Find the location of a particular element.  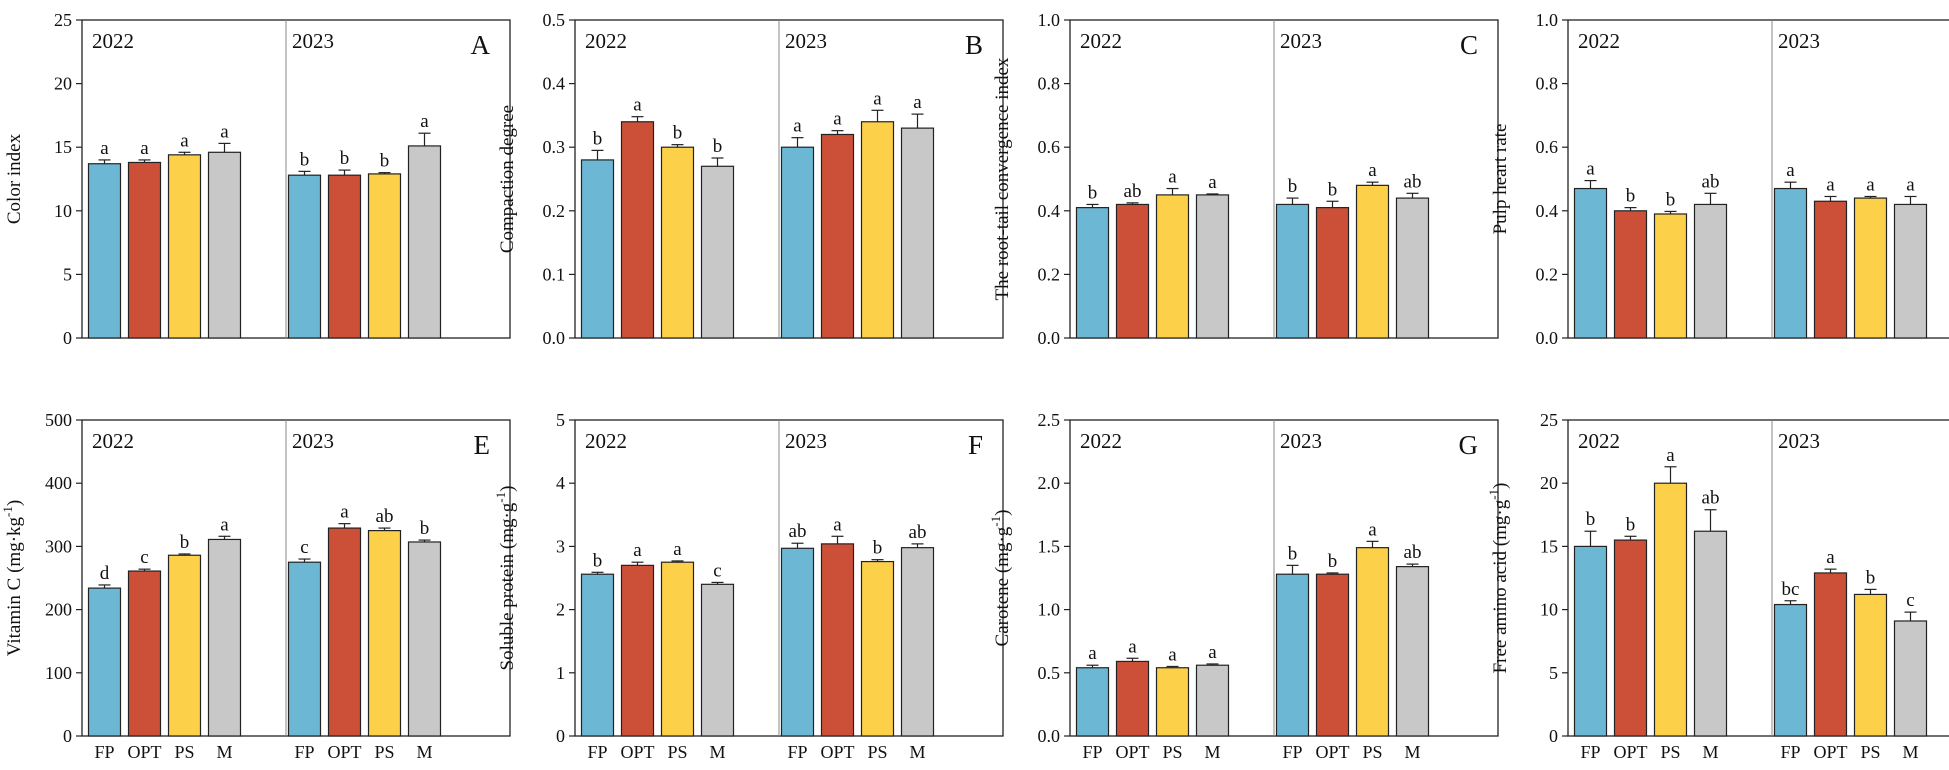

panel-letter: F is located at coordinates (975, 445).